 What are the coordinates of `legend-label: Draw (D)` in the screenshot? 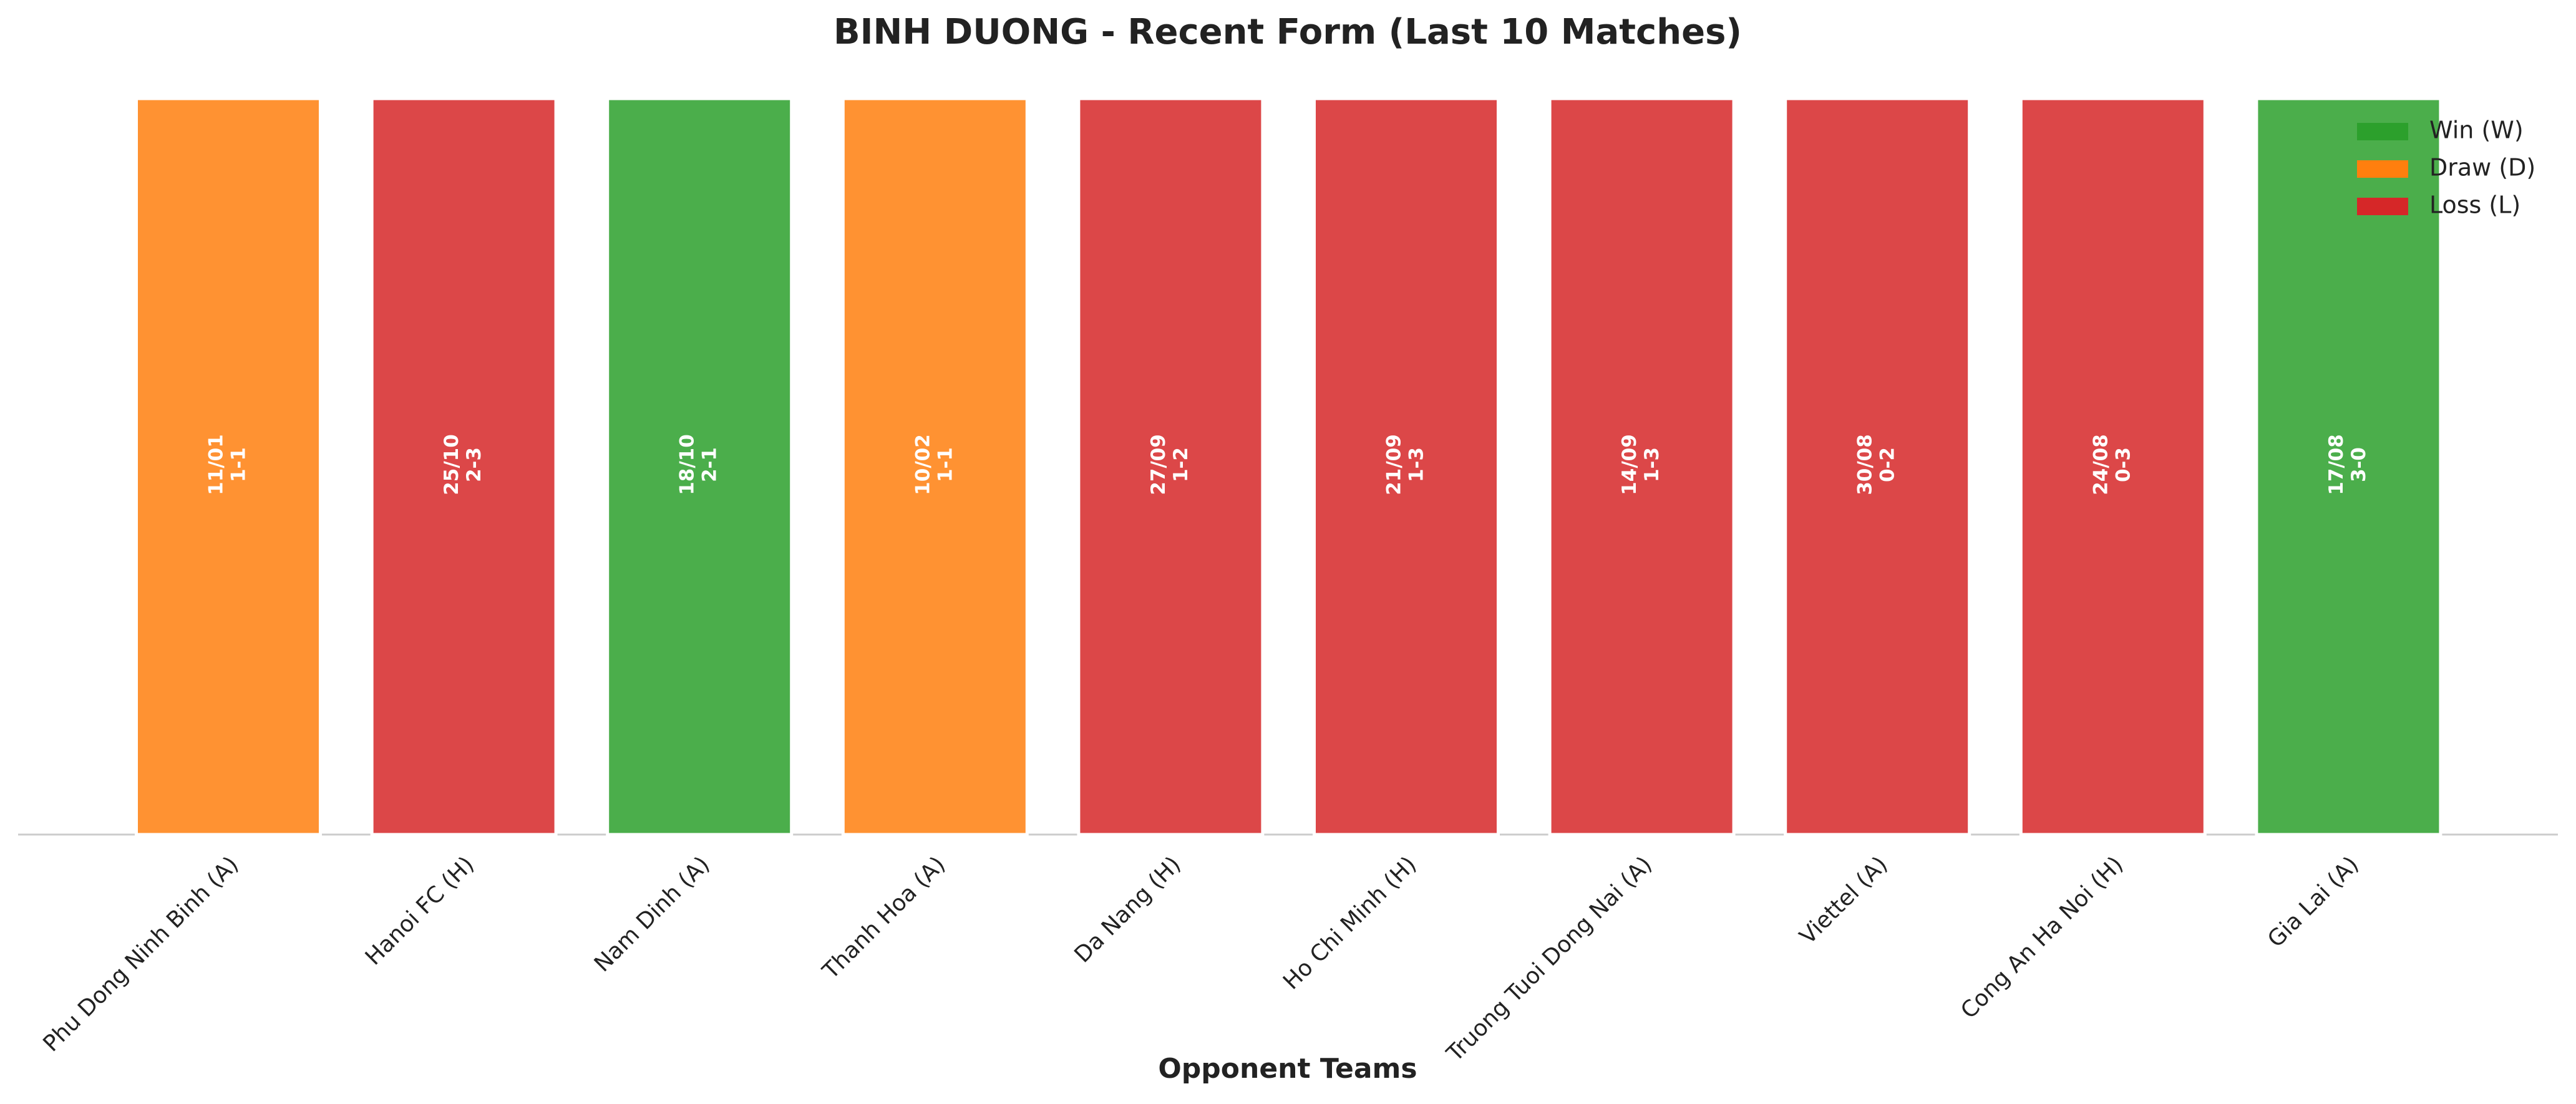 It's located at (2482, 168).